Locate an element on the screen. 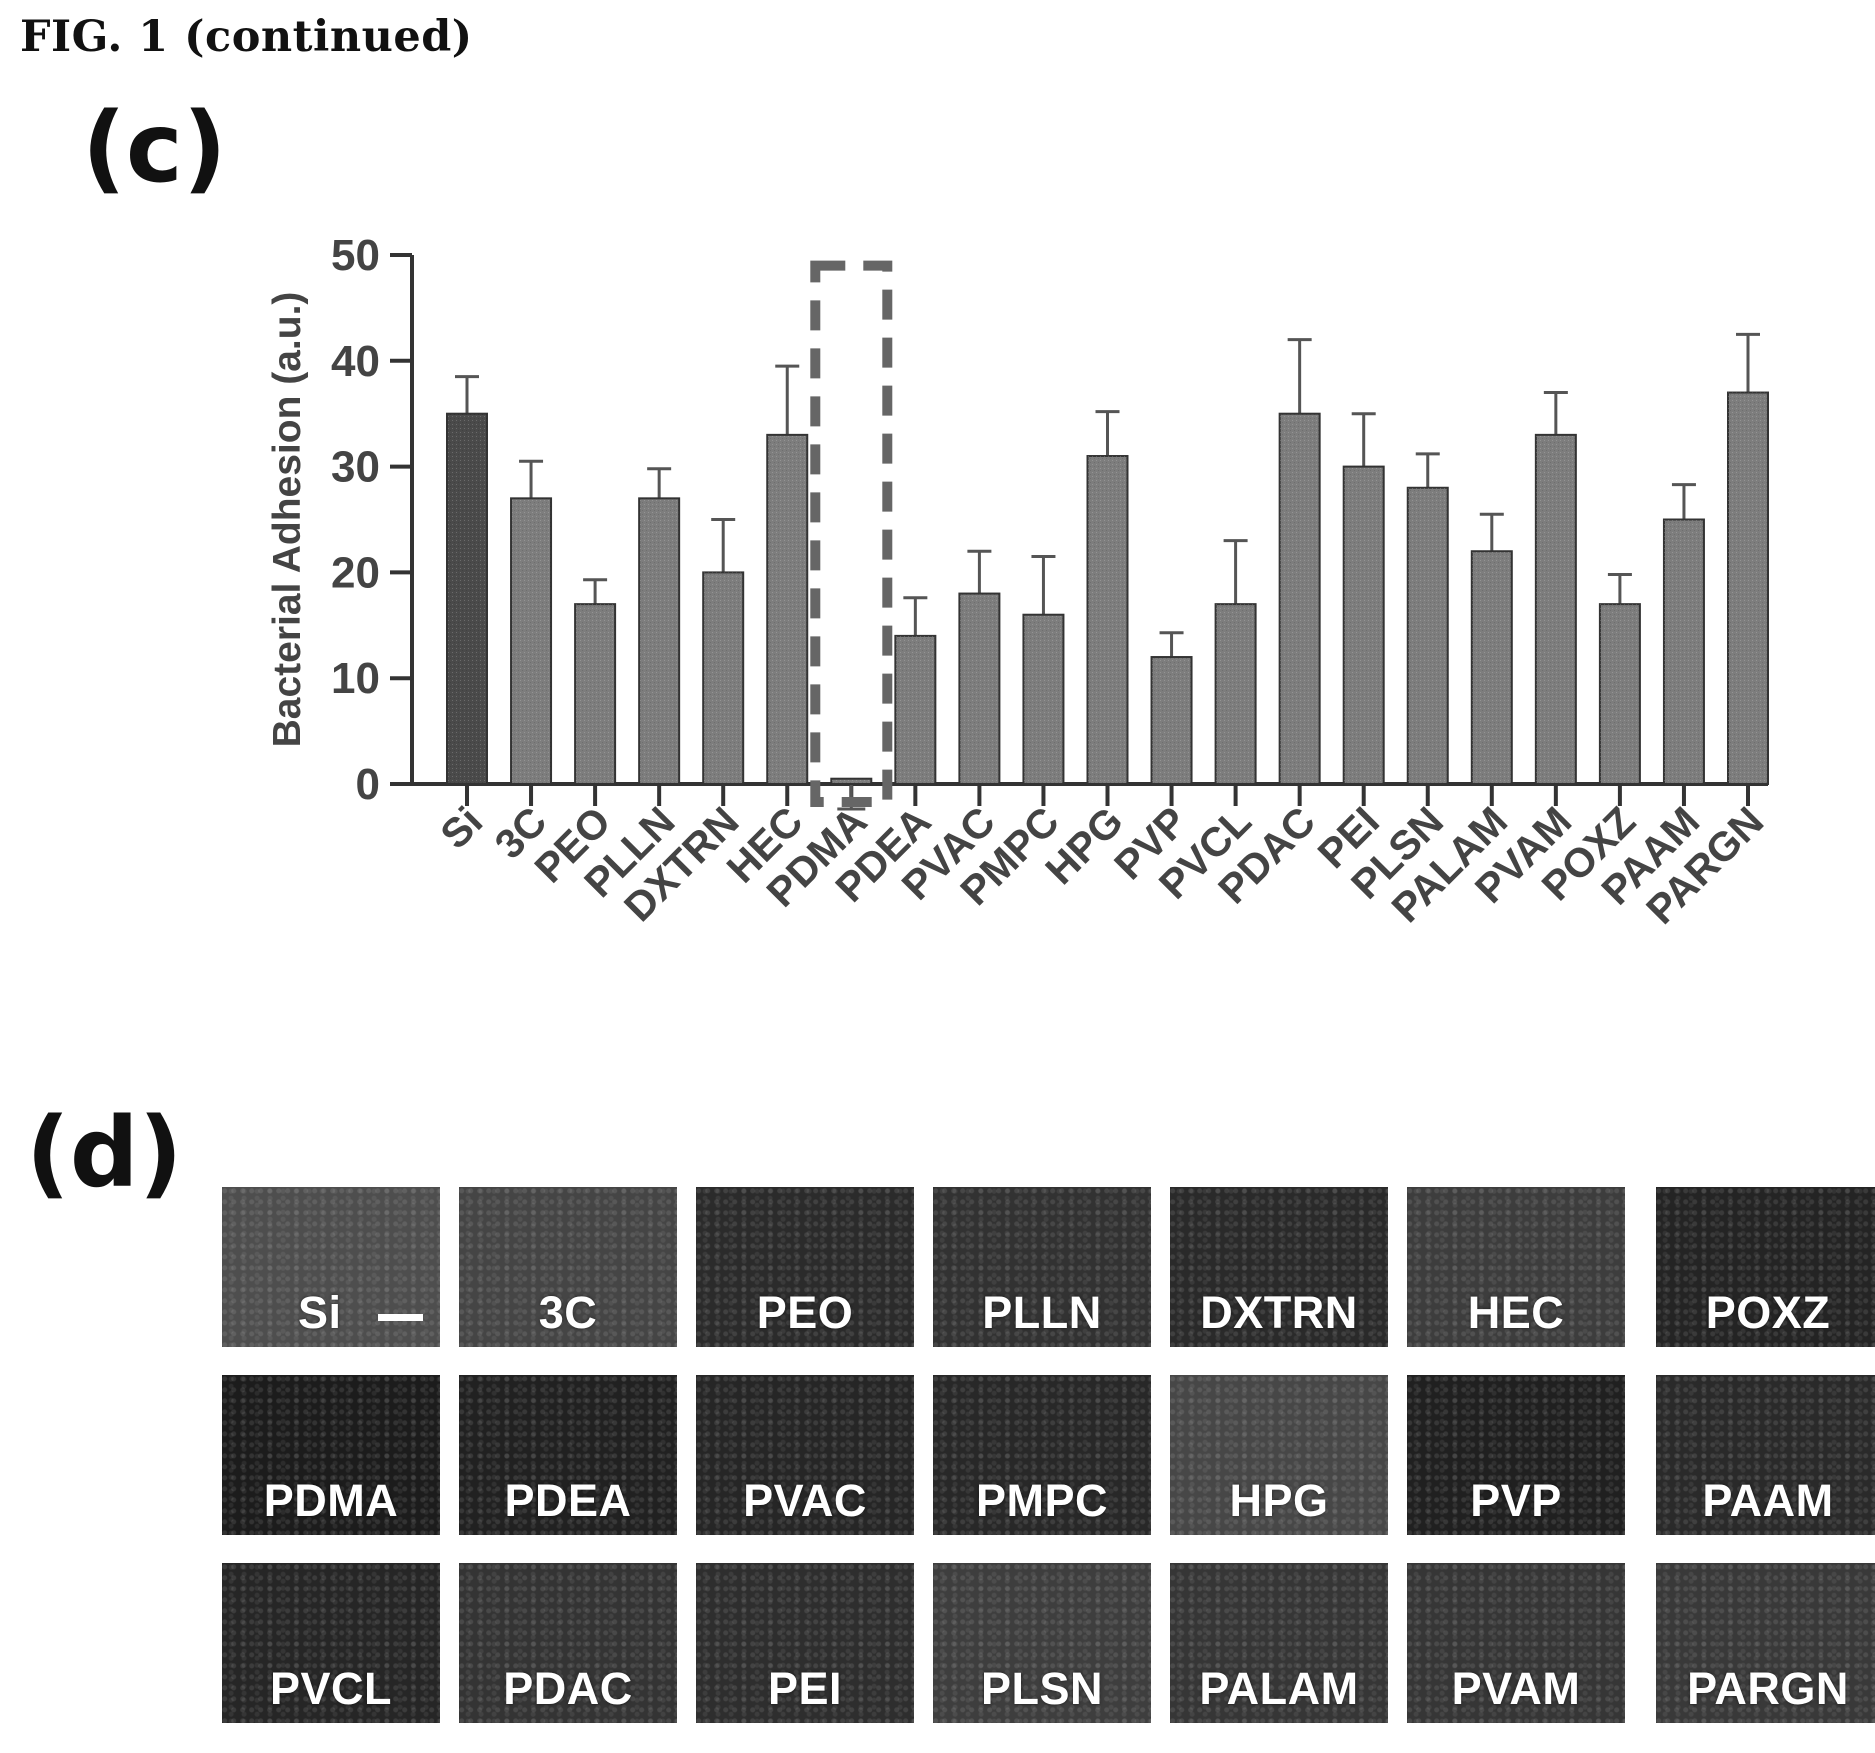  y-tick-label: 10 is located at coordinates (355, 678).